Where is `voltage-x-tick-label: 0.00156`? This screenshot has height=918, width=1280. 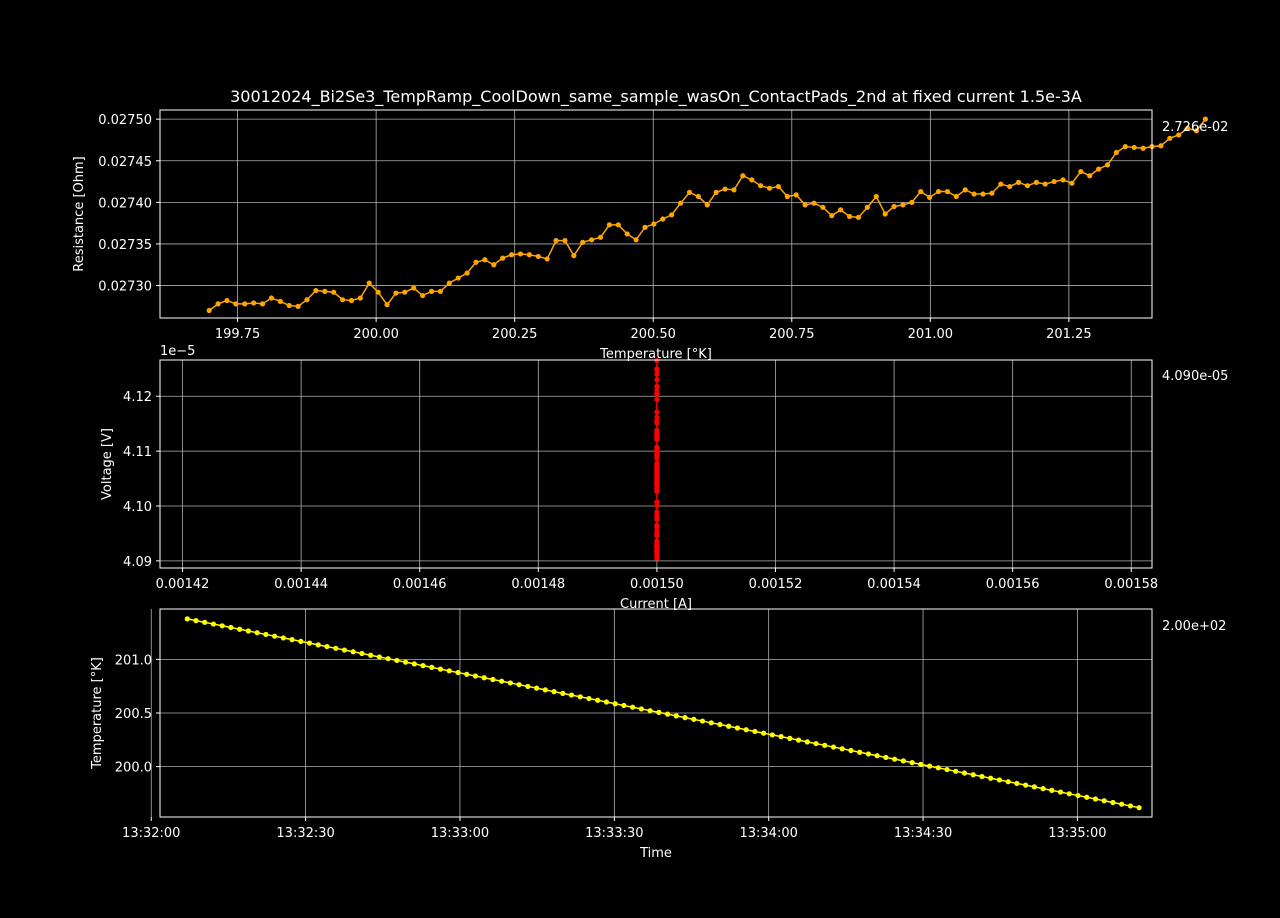 voltage-x-tick-label: 0.00156 is located at coordinates (1013, 584).